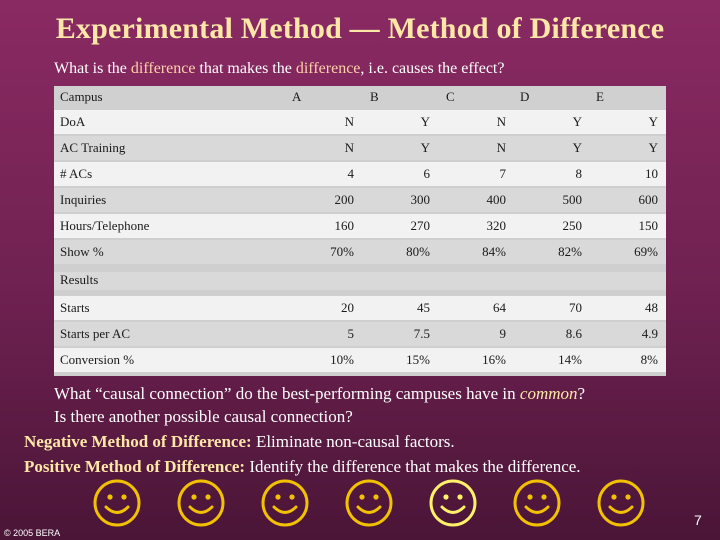  What do you see at coordinates (525, 96) in the screenshot?
I see `header-campus-d: D` at bounding box center [525, 96].